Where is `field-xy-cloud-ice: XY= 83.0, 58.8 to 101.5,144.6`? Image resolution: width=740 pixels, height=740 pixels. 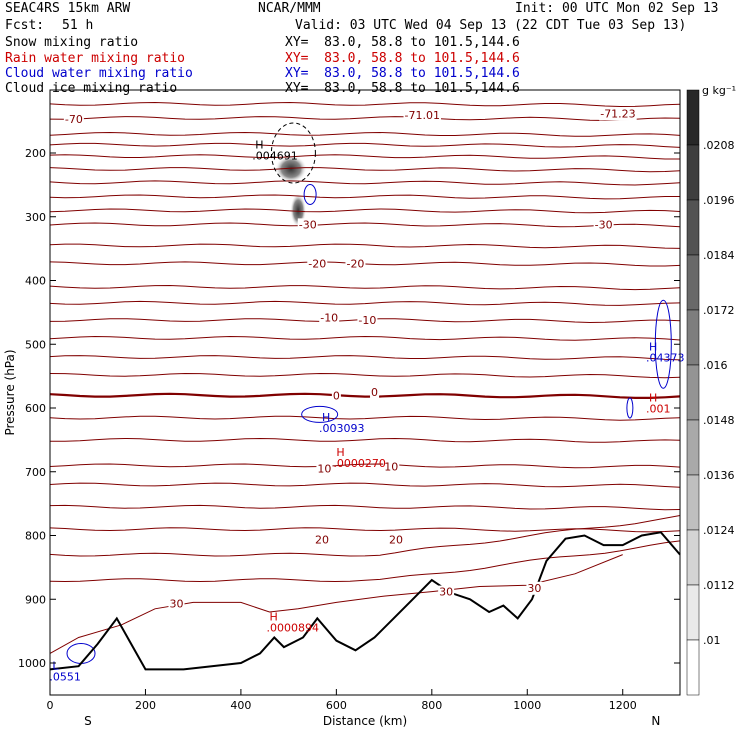
field-xy-cloud-ice: XY= 83.0, 58.8 to 101.5,144.6 is located at coordinates (402, 88).